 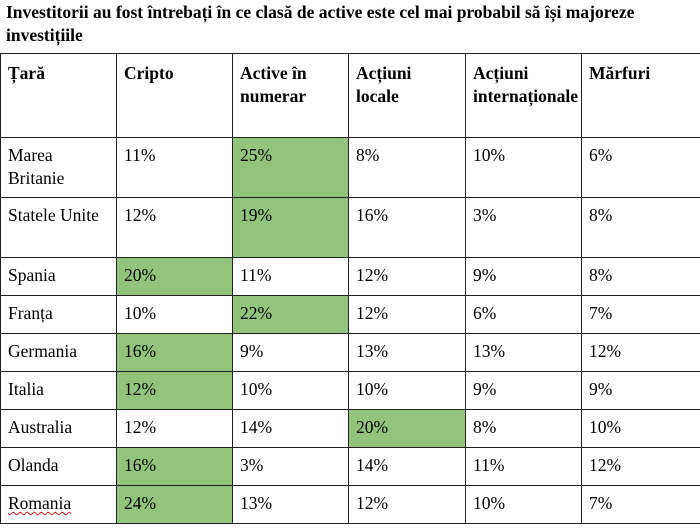 I want to click on cell-locale: 16%, so click(x=407, y=227).